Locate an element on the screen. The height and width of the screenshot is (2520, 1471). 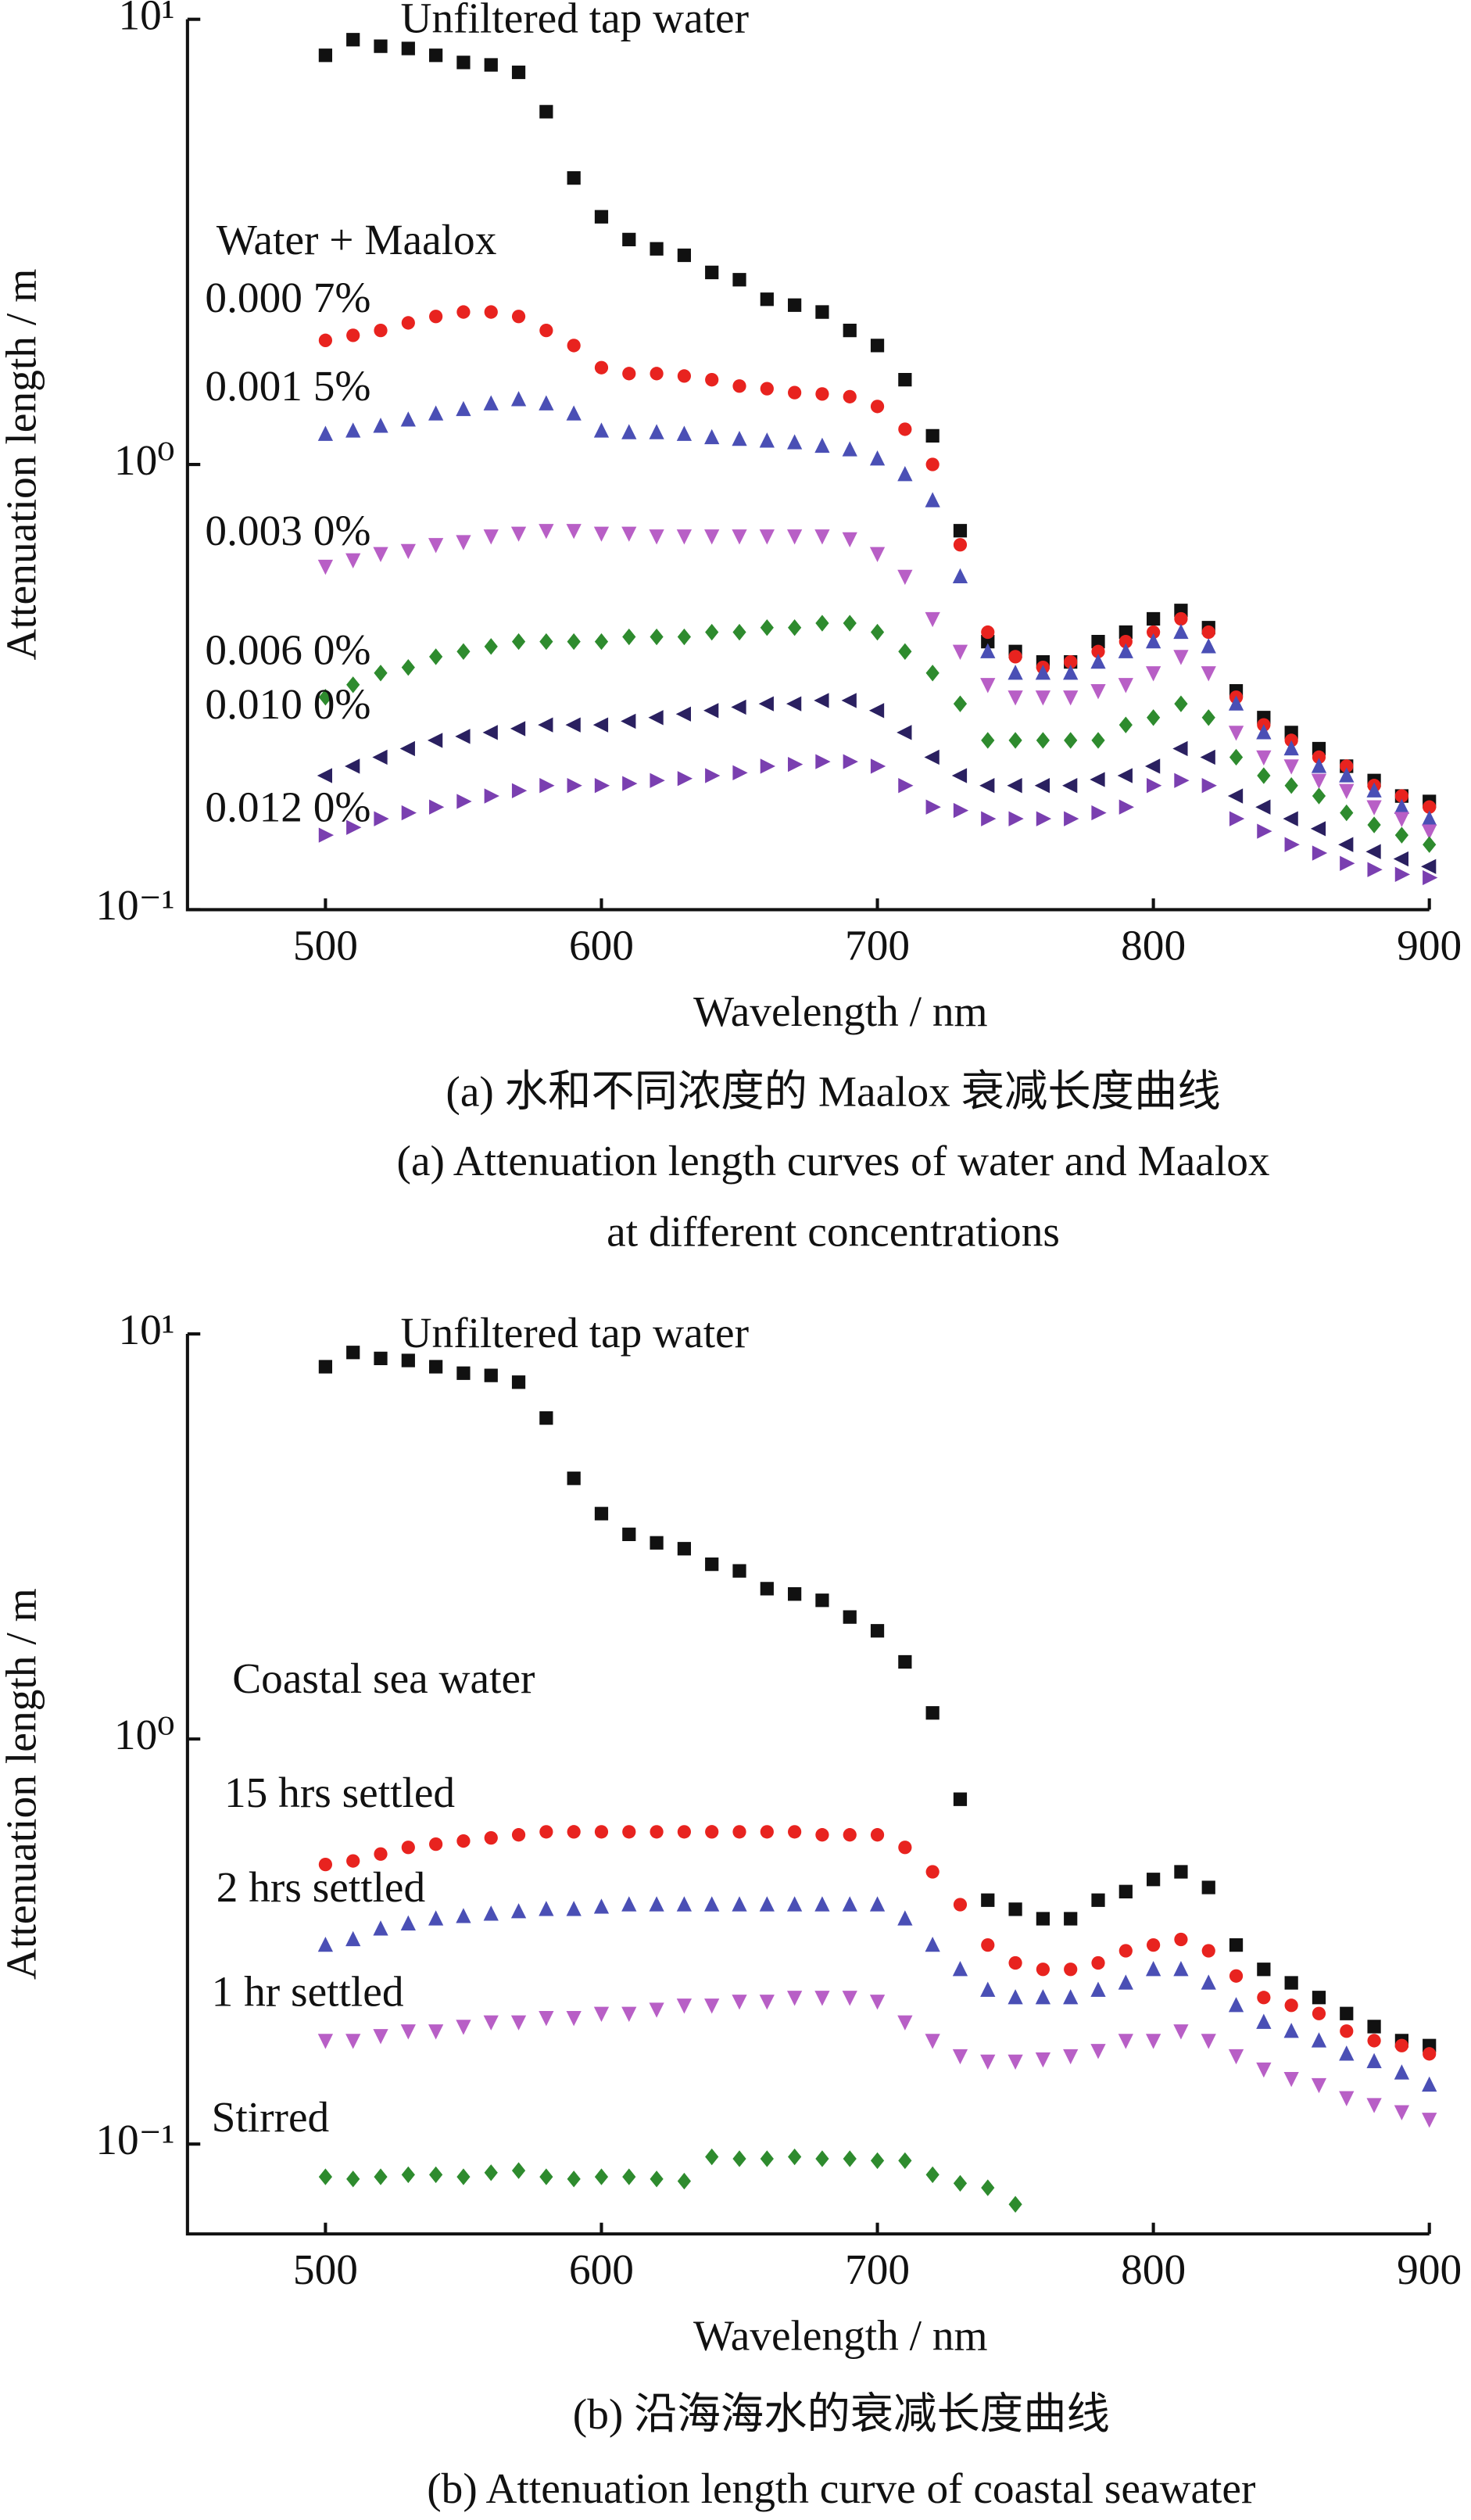
x-axis-label: Wavelength / nm is located at coordinates (841, 1011).